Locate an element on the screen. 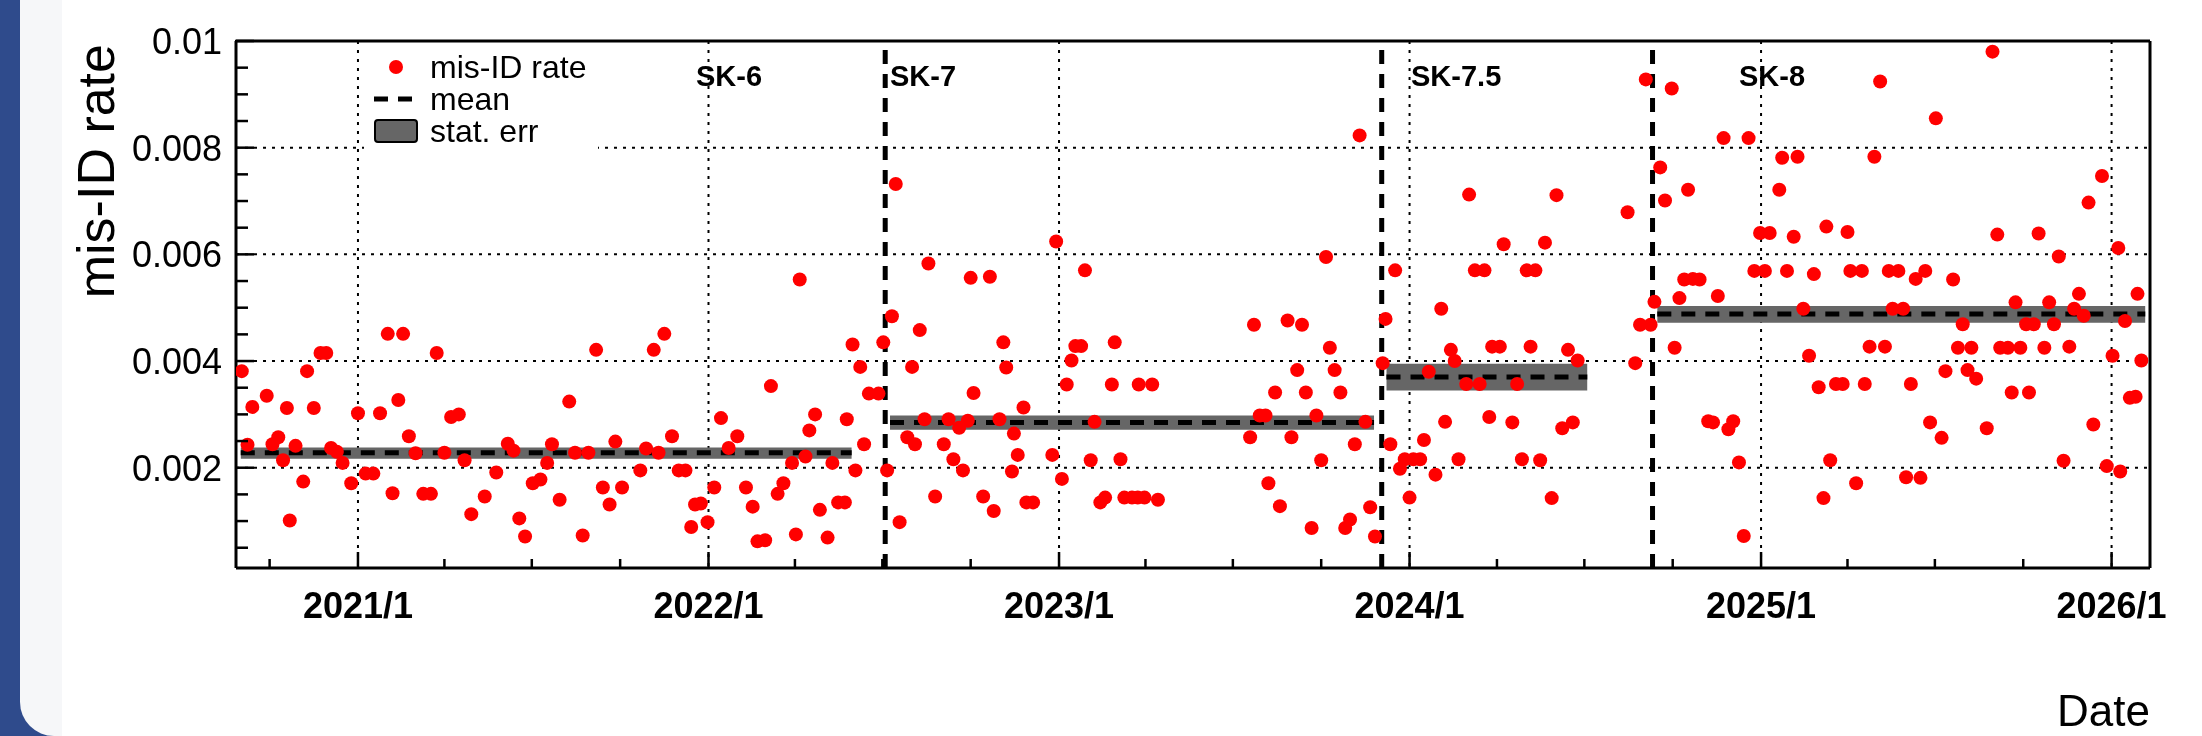 This screenshot has height=736, width=2202. y-tick-label: 0.006 is located at coordinates (176, 255).